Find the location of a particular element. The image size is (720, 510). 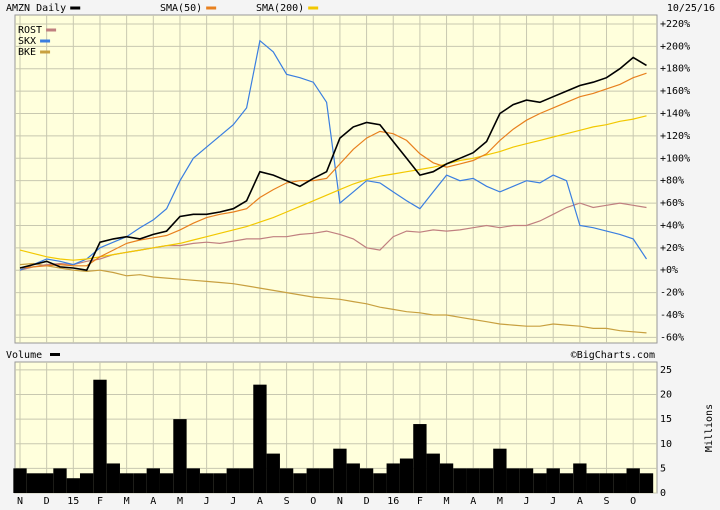

y-tick-label: 15 is located at coordinates (666, 419).